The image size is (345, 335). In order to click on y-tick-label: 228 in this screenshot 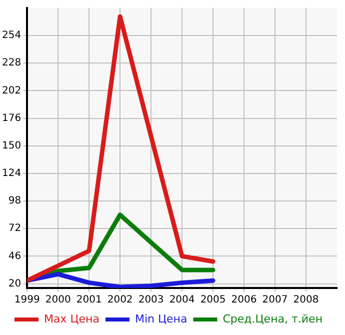, I will do `click(12, 63)`.